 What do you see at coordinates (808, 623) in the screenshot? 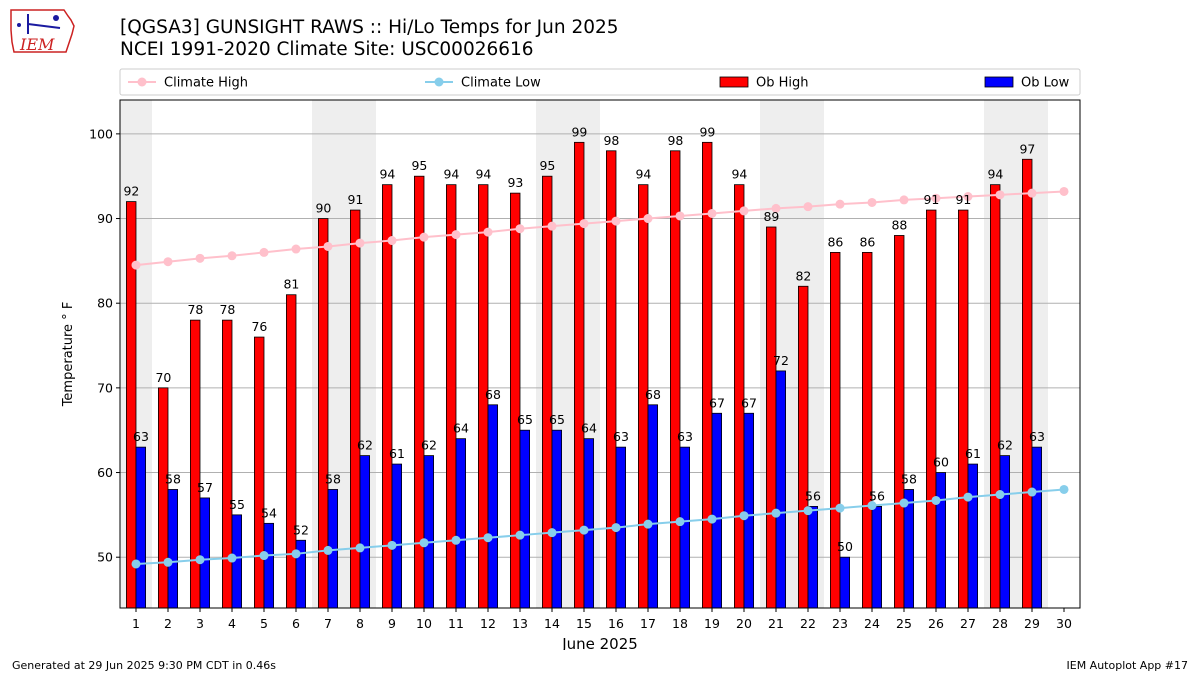
I see `x-tick-label: 22` at bounding box center [808, 623].